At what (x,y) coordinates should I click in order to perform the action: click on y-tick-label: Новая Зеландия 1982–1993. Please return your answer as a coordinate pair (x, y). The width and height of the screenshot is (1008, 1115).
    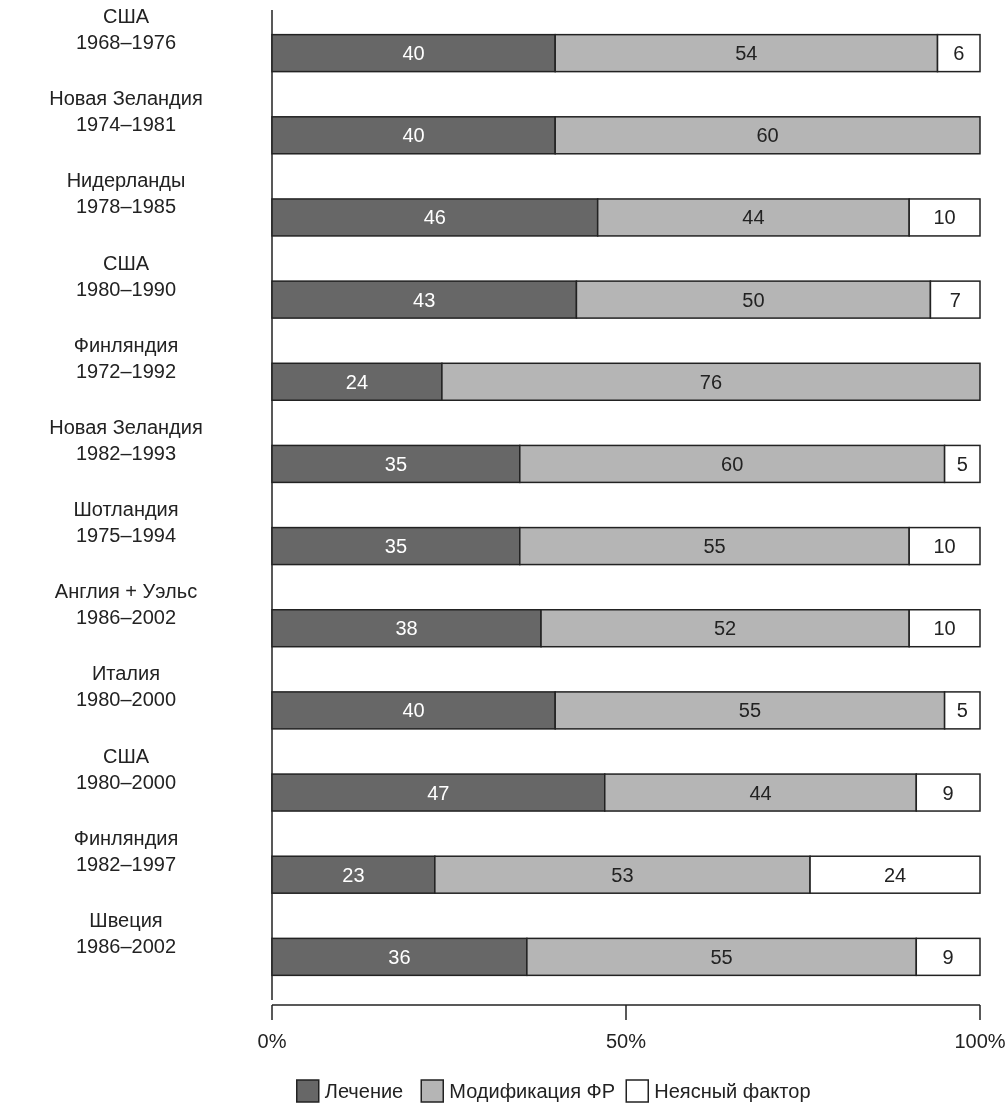
    Looking at the image, I should click on (126, 439).